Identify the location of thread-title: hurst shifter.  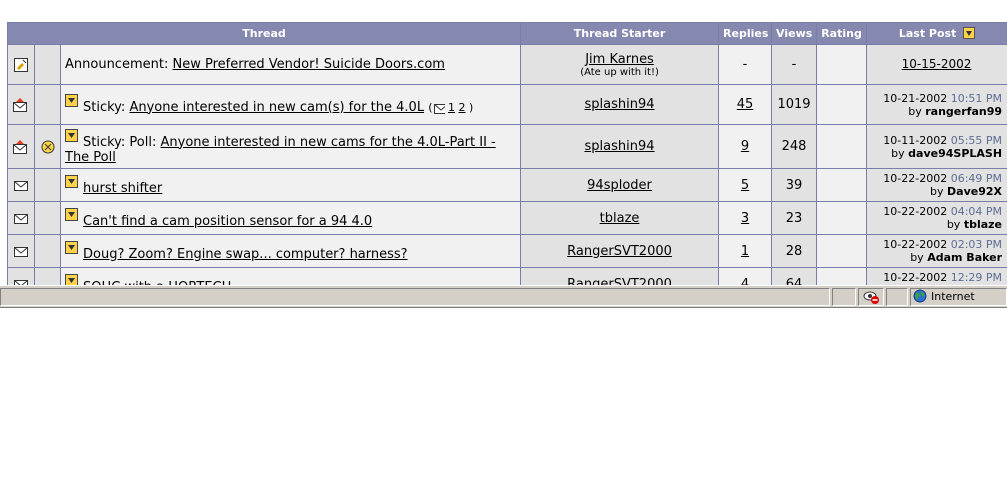
(123, 188).